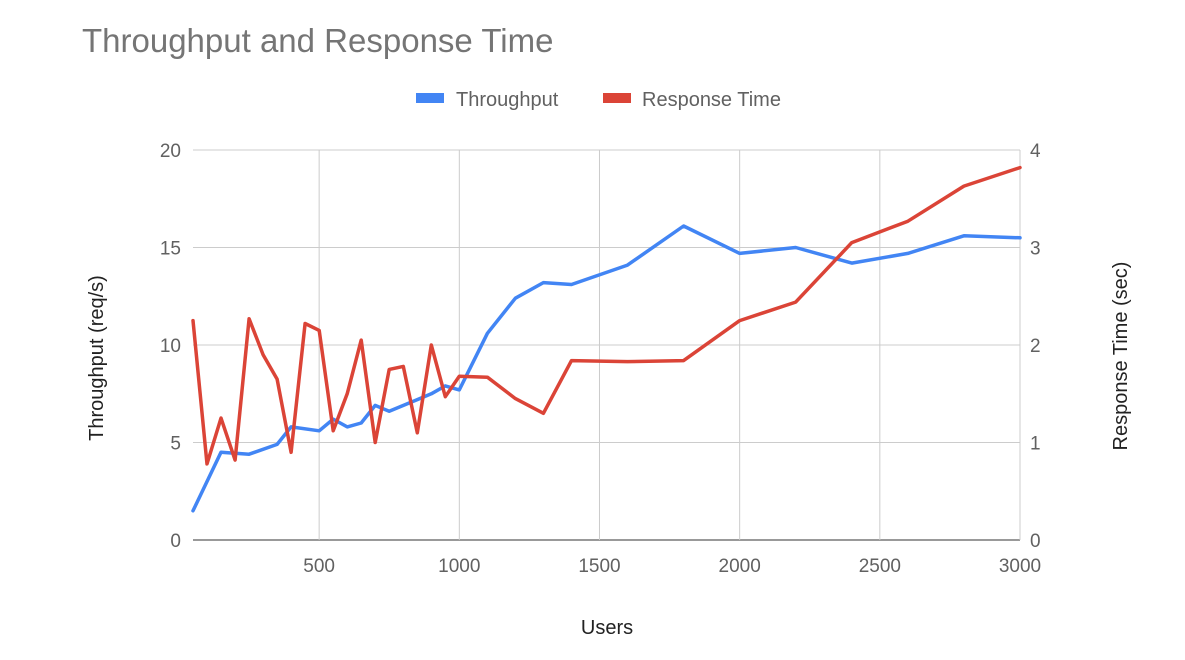 Image resolution: width=1185 pixels, height=660 pixels. What do you see at coordinates (711, 100) in the screenshot?
I see `legend-label-response-time: Response Time` at bounding box center [711, 100].